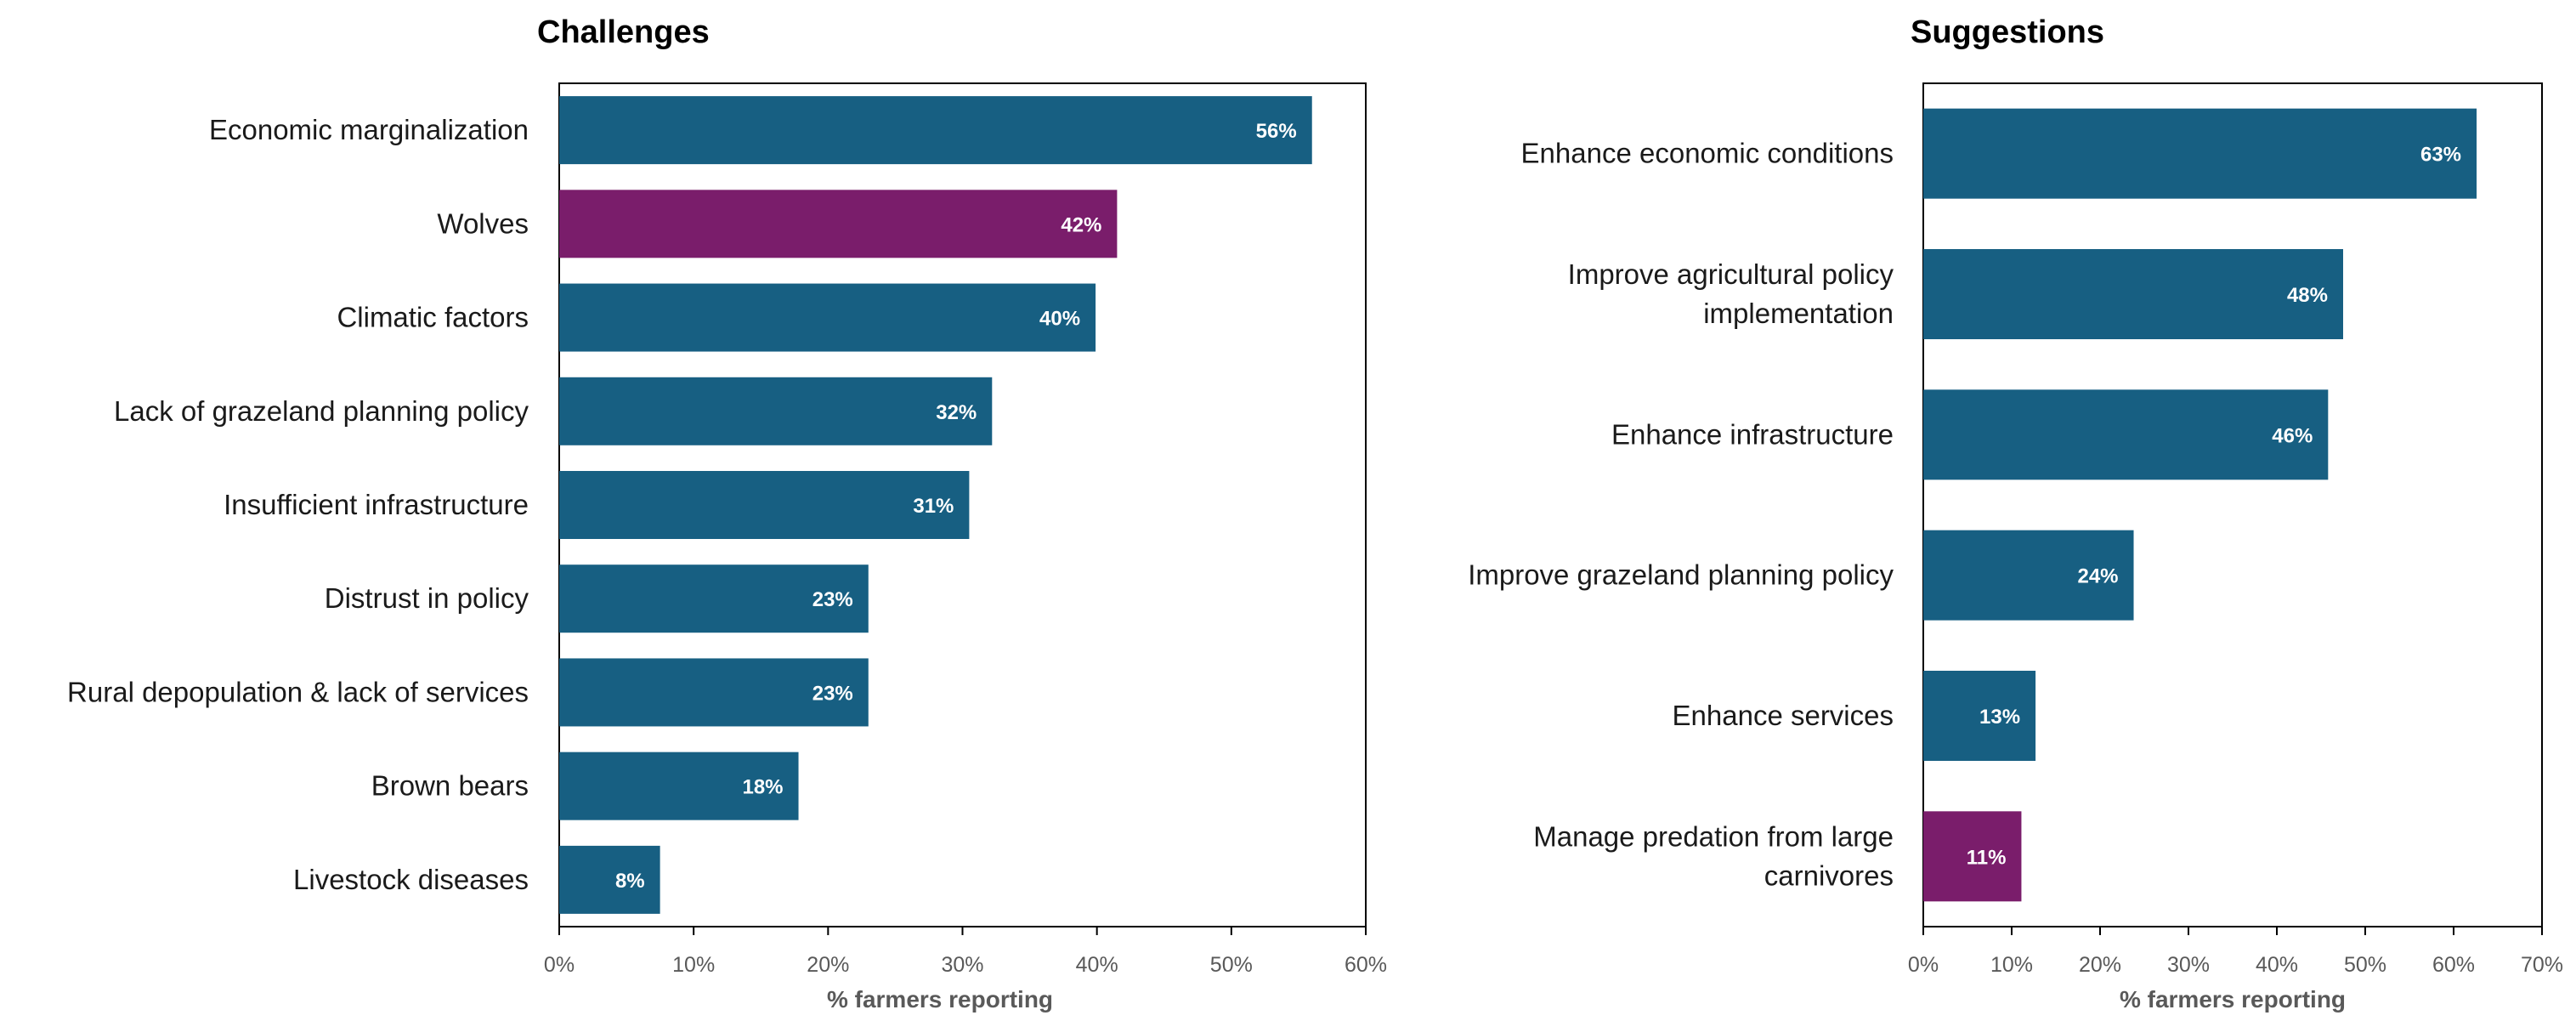 This screenshot has width=2576, height=1021. Describe the element at coordinates (623, 32) in the screenshot. I see `chart-title: Challenges` at that location.